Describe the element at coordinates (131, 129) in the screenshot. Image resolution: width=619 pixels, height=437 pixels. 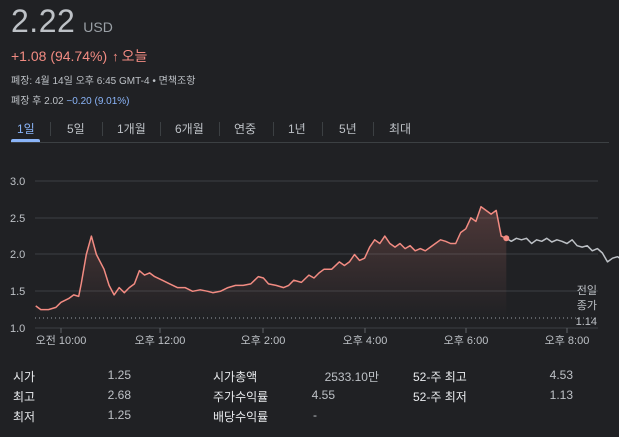
I see `tab-1m: 1개월` at that location.